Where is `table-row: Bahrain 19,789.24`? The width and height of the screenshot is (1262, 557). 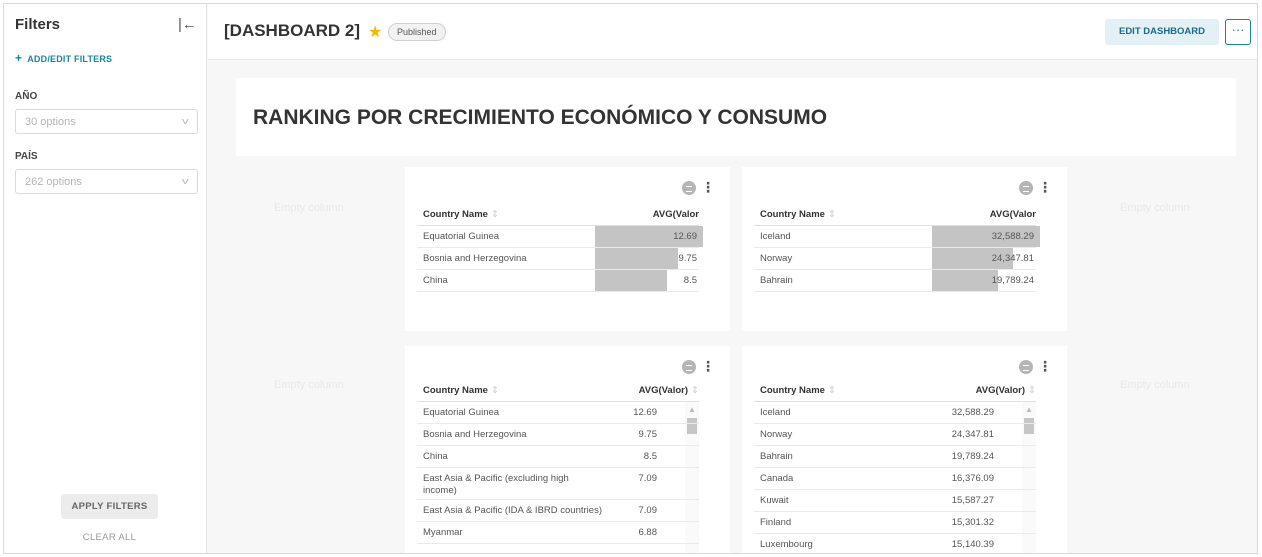 table-row: Bahrain 19,789.24 is located at coordinates (895, 457).